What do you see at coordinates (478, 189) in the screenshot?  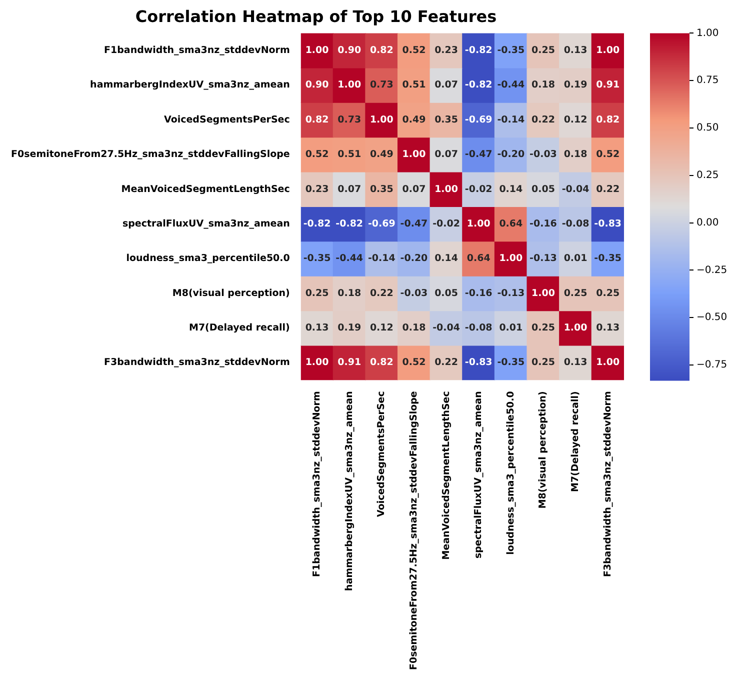 I see `data-label: -0.02` at bounding box center [478, 189].